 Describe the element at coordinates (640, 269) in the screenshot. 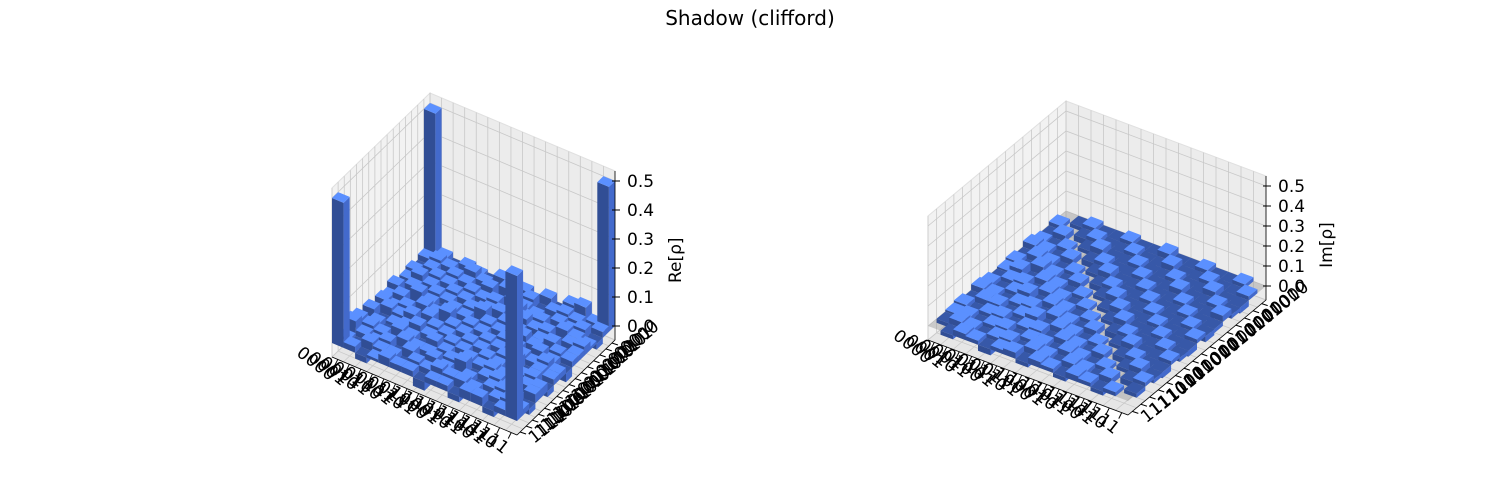

I see `z-tick-label: 0.2` at that location.